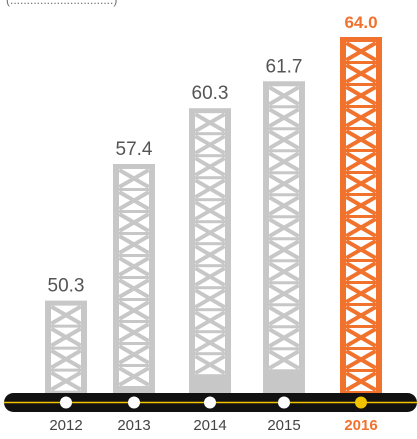 This screenshot has height=439, width=417. I want to click on value-label-2014: 60.3, so click(210, 93).